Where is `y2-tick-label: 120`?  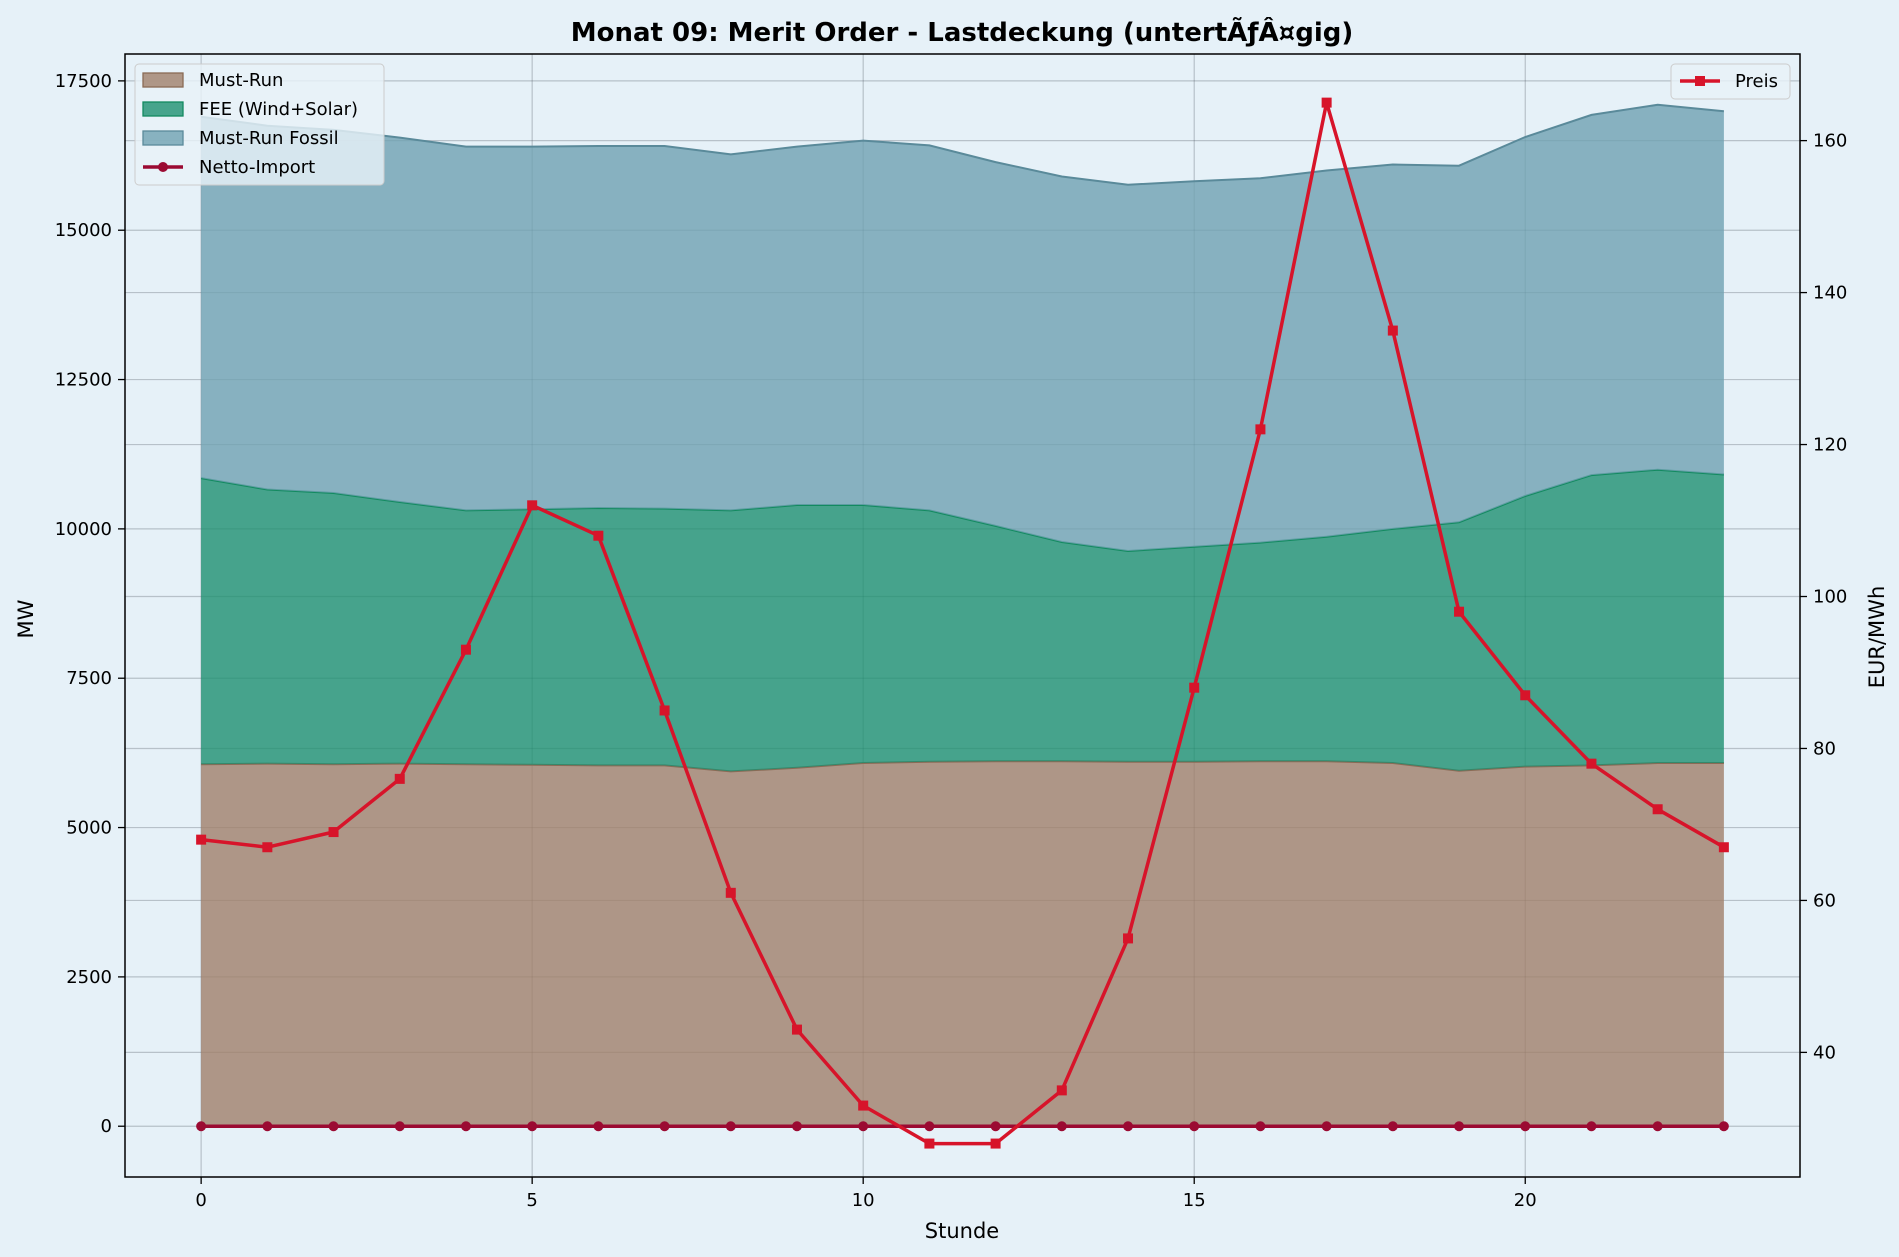
y2-tick-label: 120 is located at coordinates (1830, 445).